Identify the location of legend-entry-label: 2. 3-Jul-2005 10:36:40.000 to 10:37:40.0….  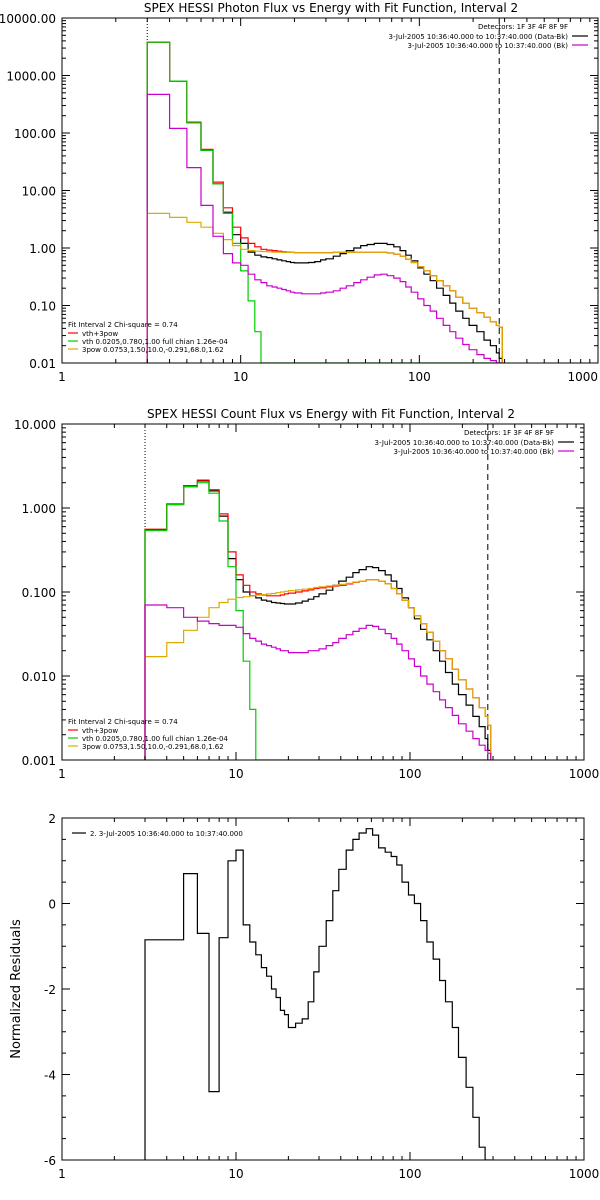
(166, 834).